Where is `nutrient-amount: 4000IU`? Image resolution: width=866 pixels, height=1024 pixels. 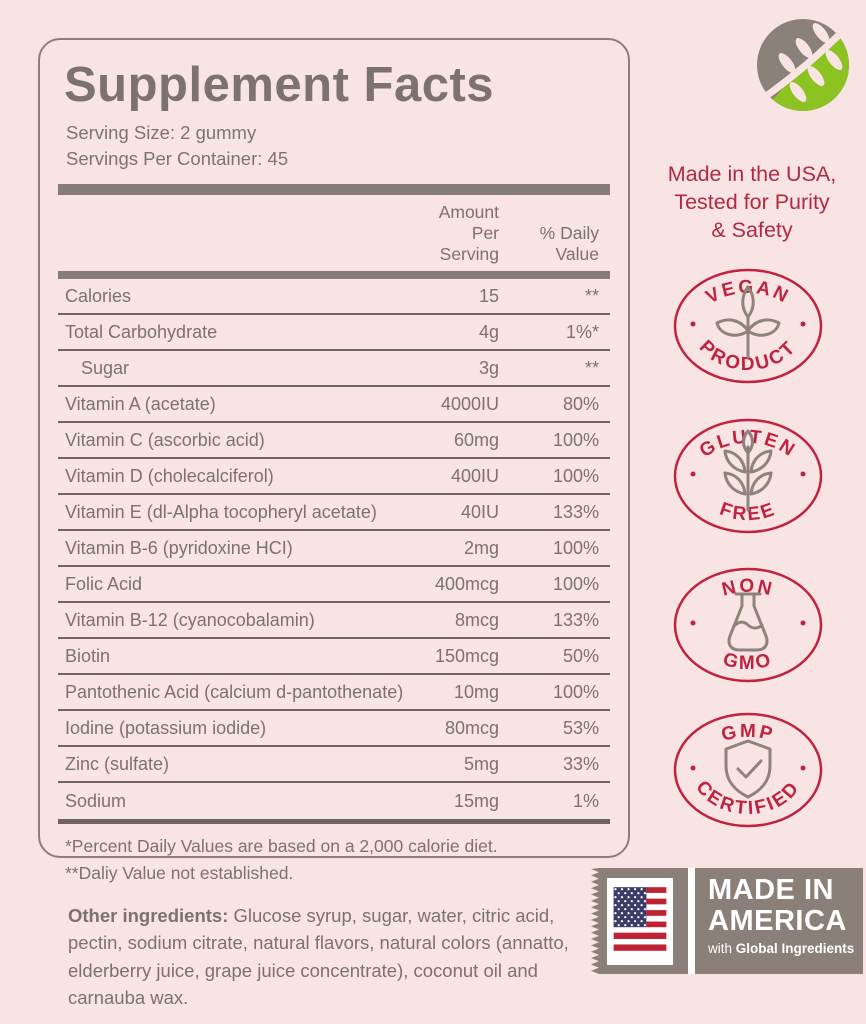 nutrient-amount: 4000IU is located at coordinates (469, 403).